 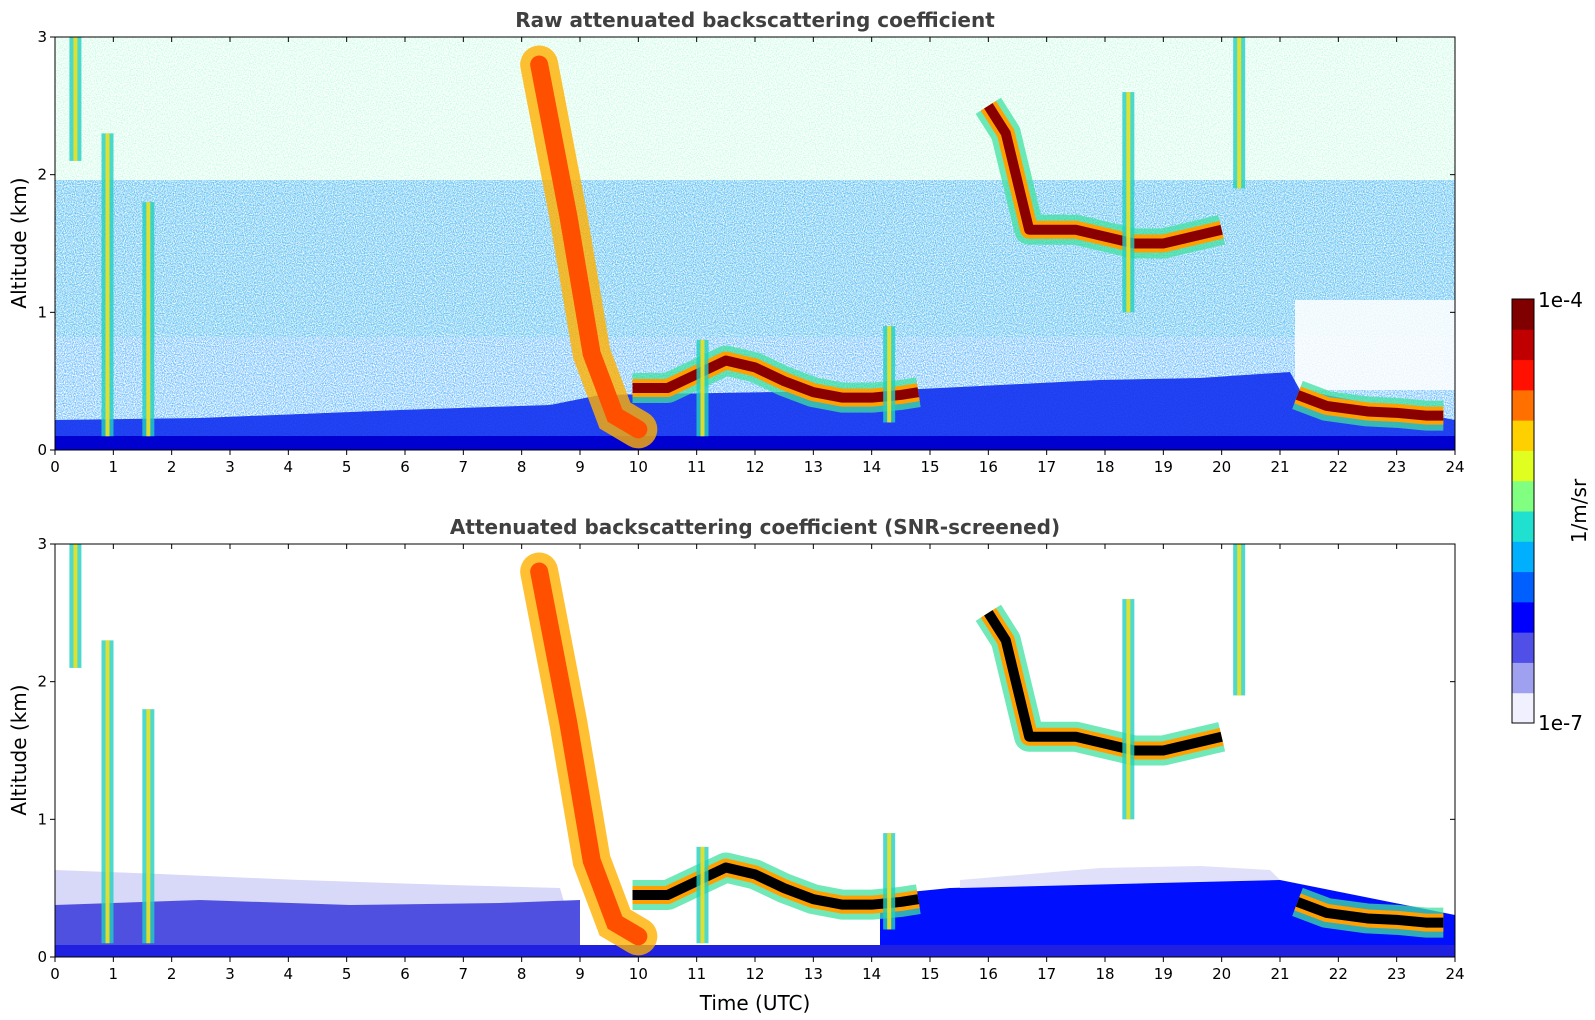 I want to click on x-axis-label: Time (UTC), so click(x=755, y=1003).